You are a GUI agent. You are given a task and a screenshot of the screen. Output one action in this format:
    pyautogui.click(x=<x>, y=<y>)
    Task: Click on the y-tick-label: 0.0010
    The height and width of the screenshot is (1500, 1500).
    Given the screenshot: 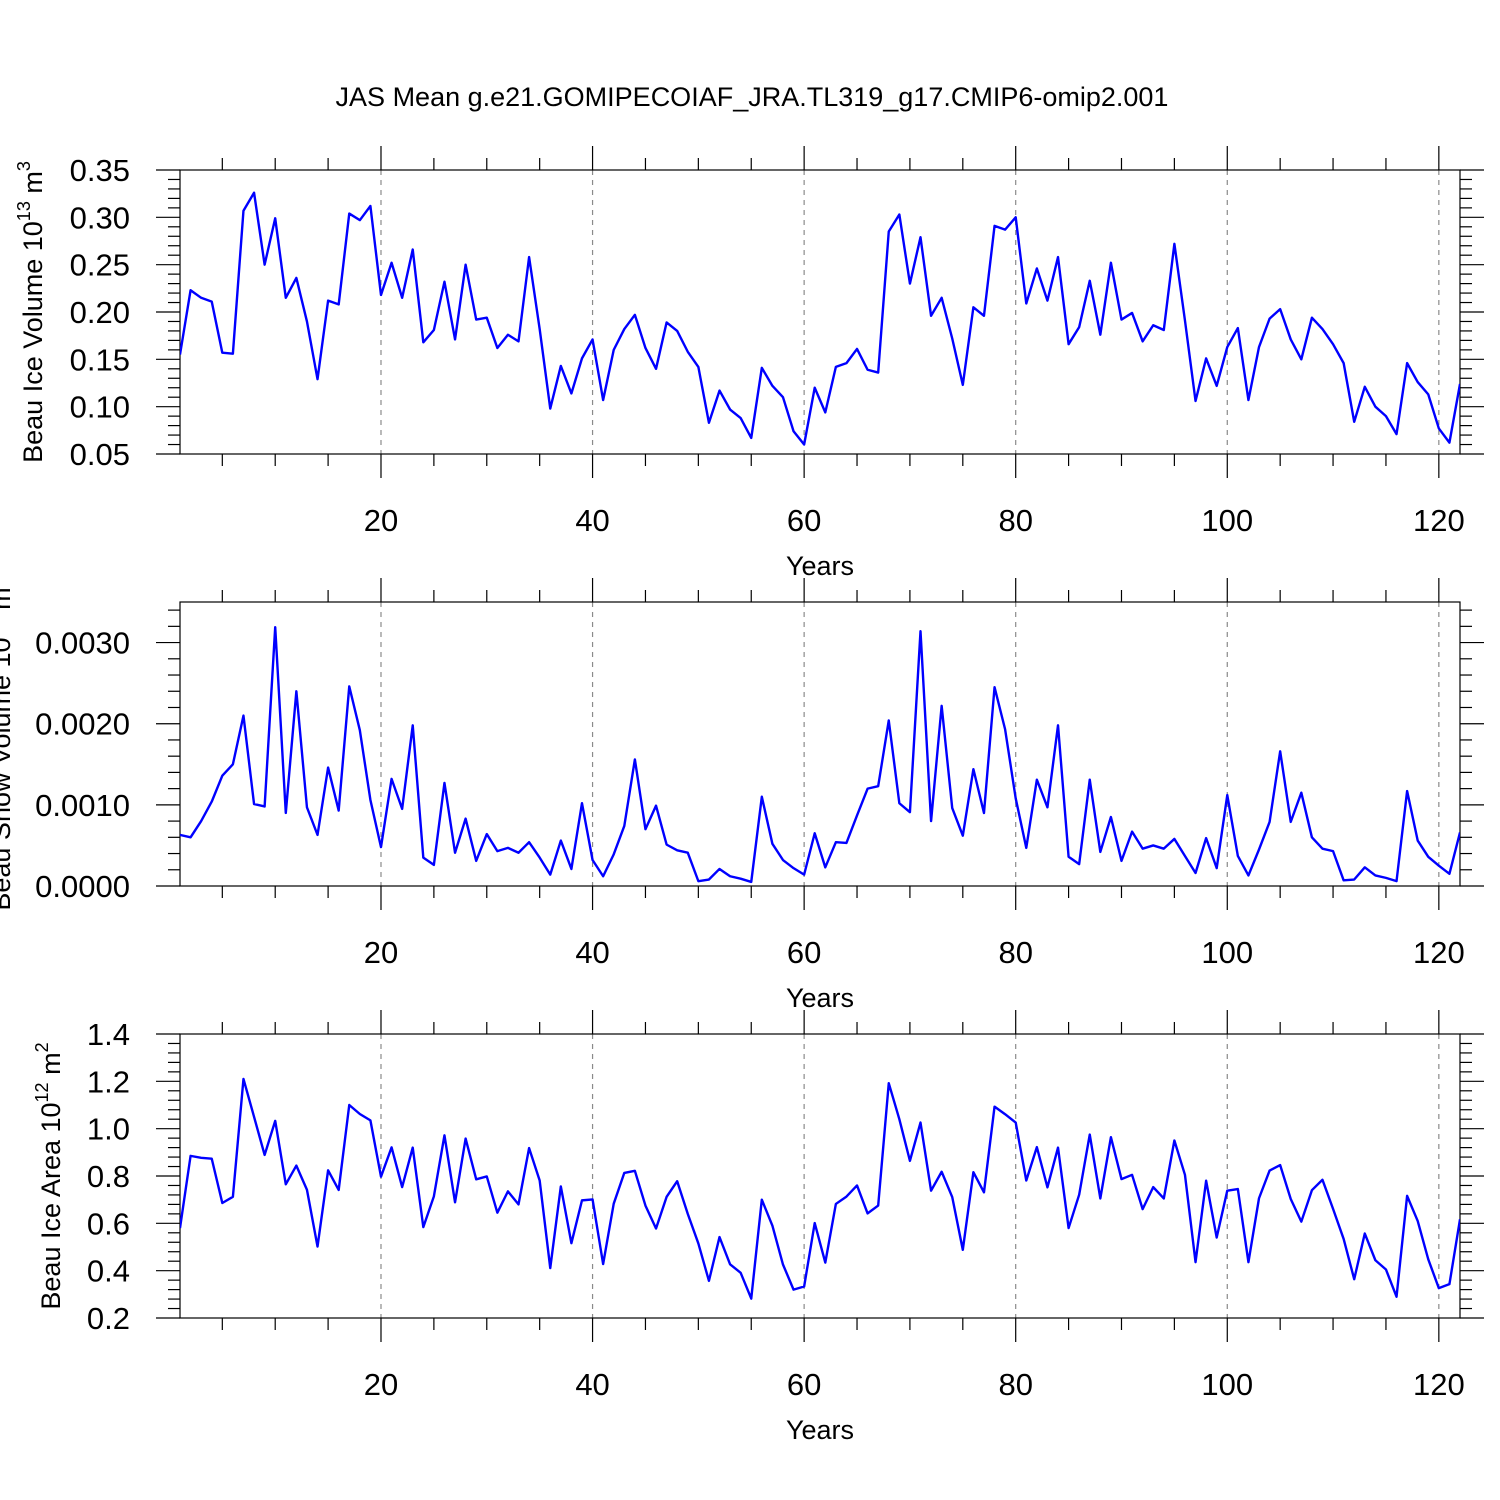 What is the action you would take?
    pyautogui.click(x=82, y=805)
    